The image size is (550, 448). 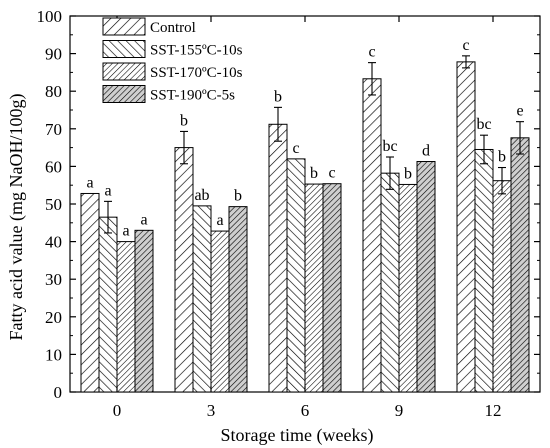 I want to click on x-axis-label: Storage time (weeks), so click(x=297, y=435).